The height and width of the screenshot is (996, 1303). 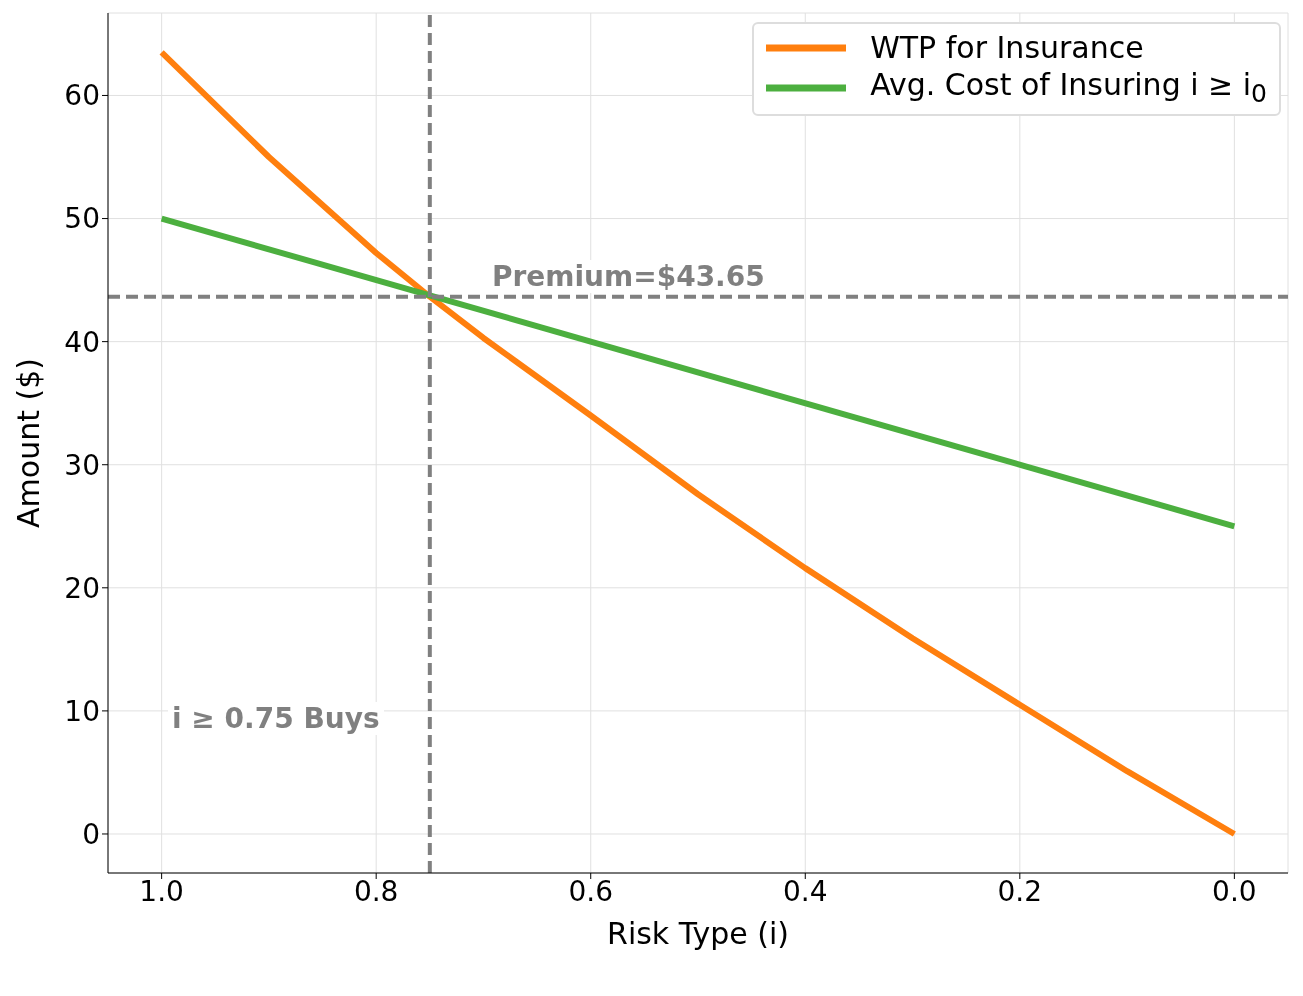 What do you see at coordinates (82, 96) in the screenshot?
I see `y-tick-label: 60` at bounding box center [82, 96].